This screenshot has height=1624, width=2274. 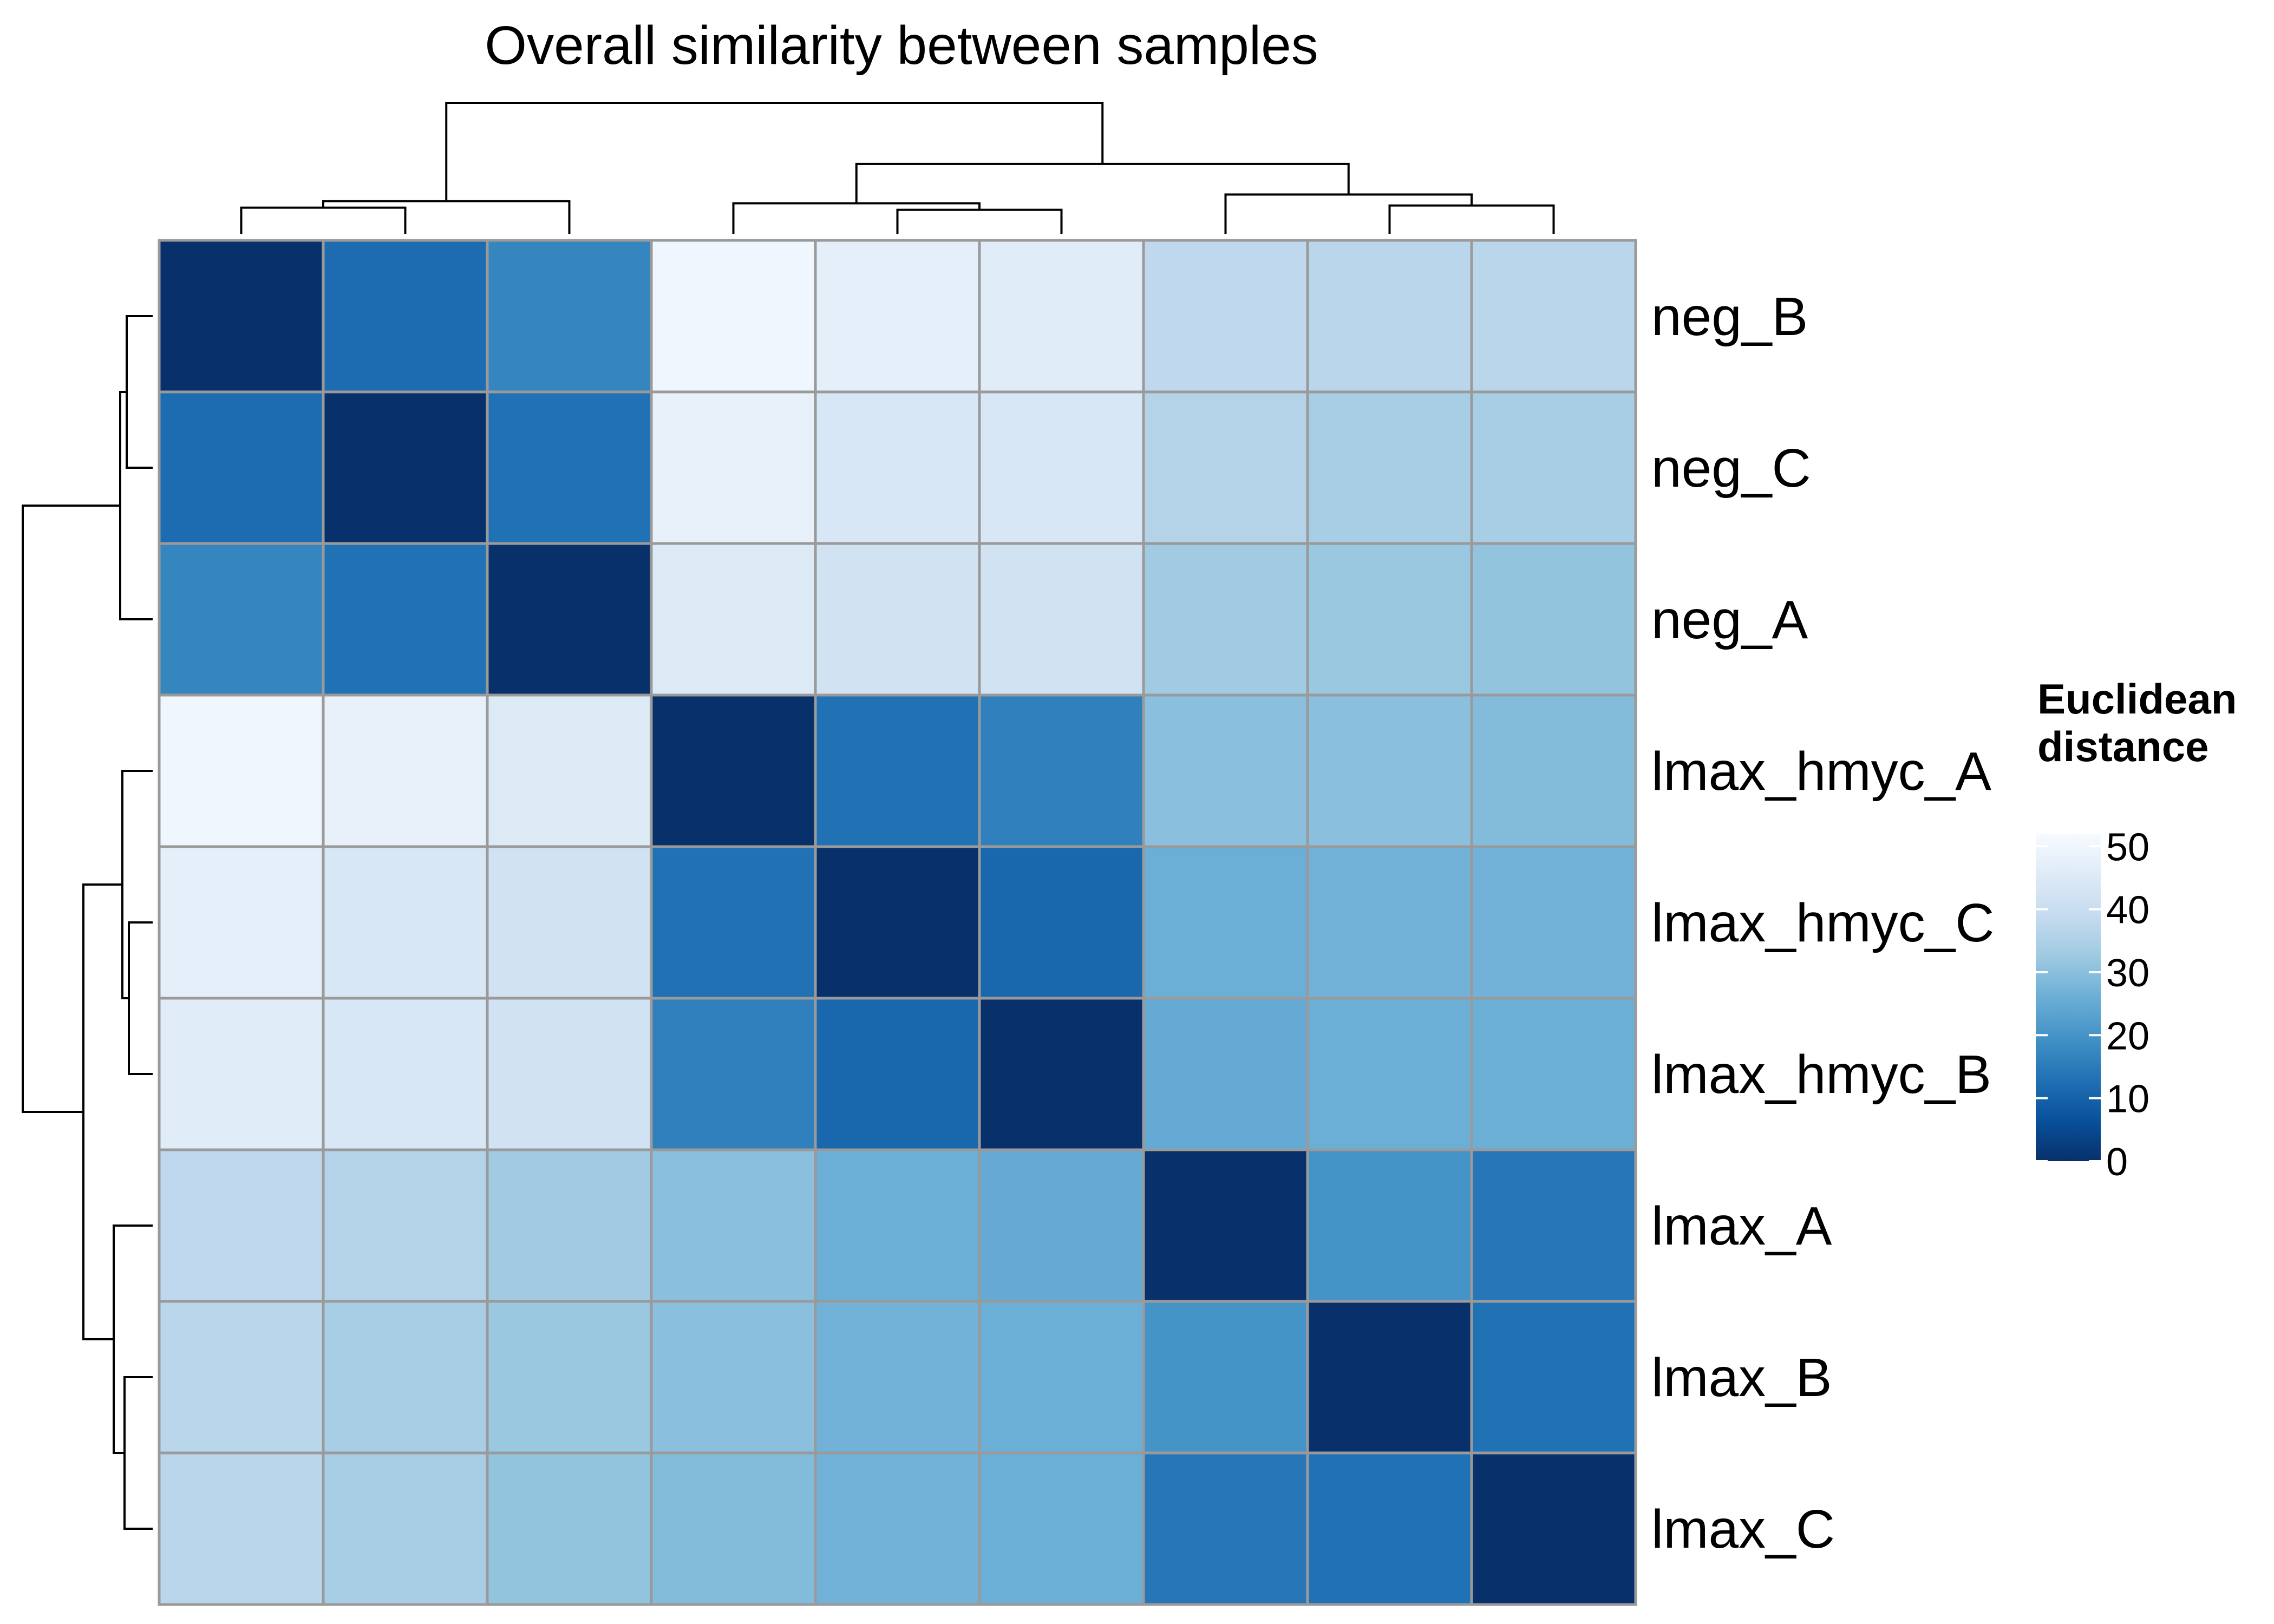 I want to click on legend-tick-label: 0, so click(x=2117, y=1162).